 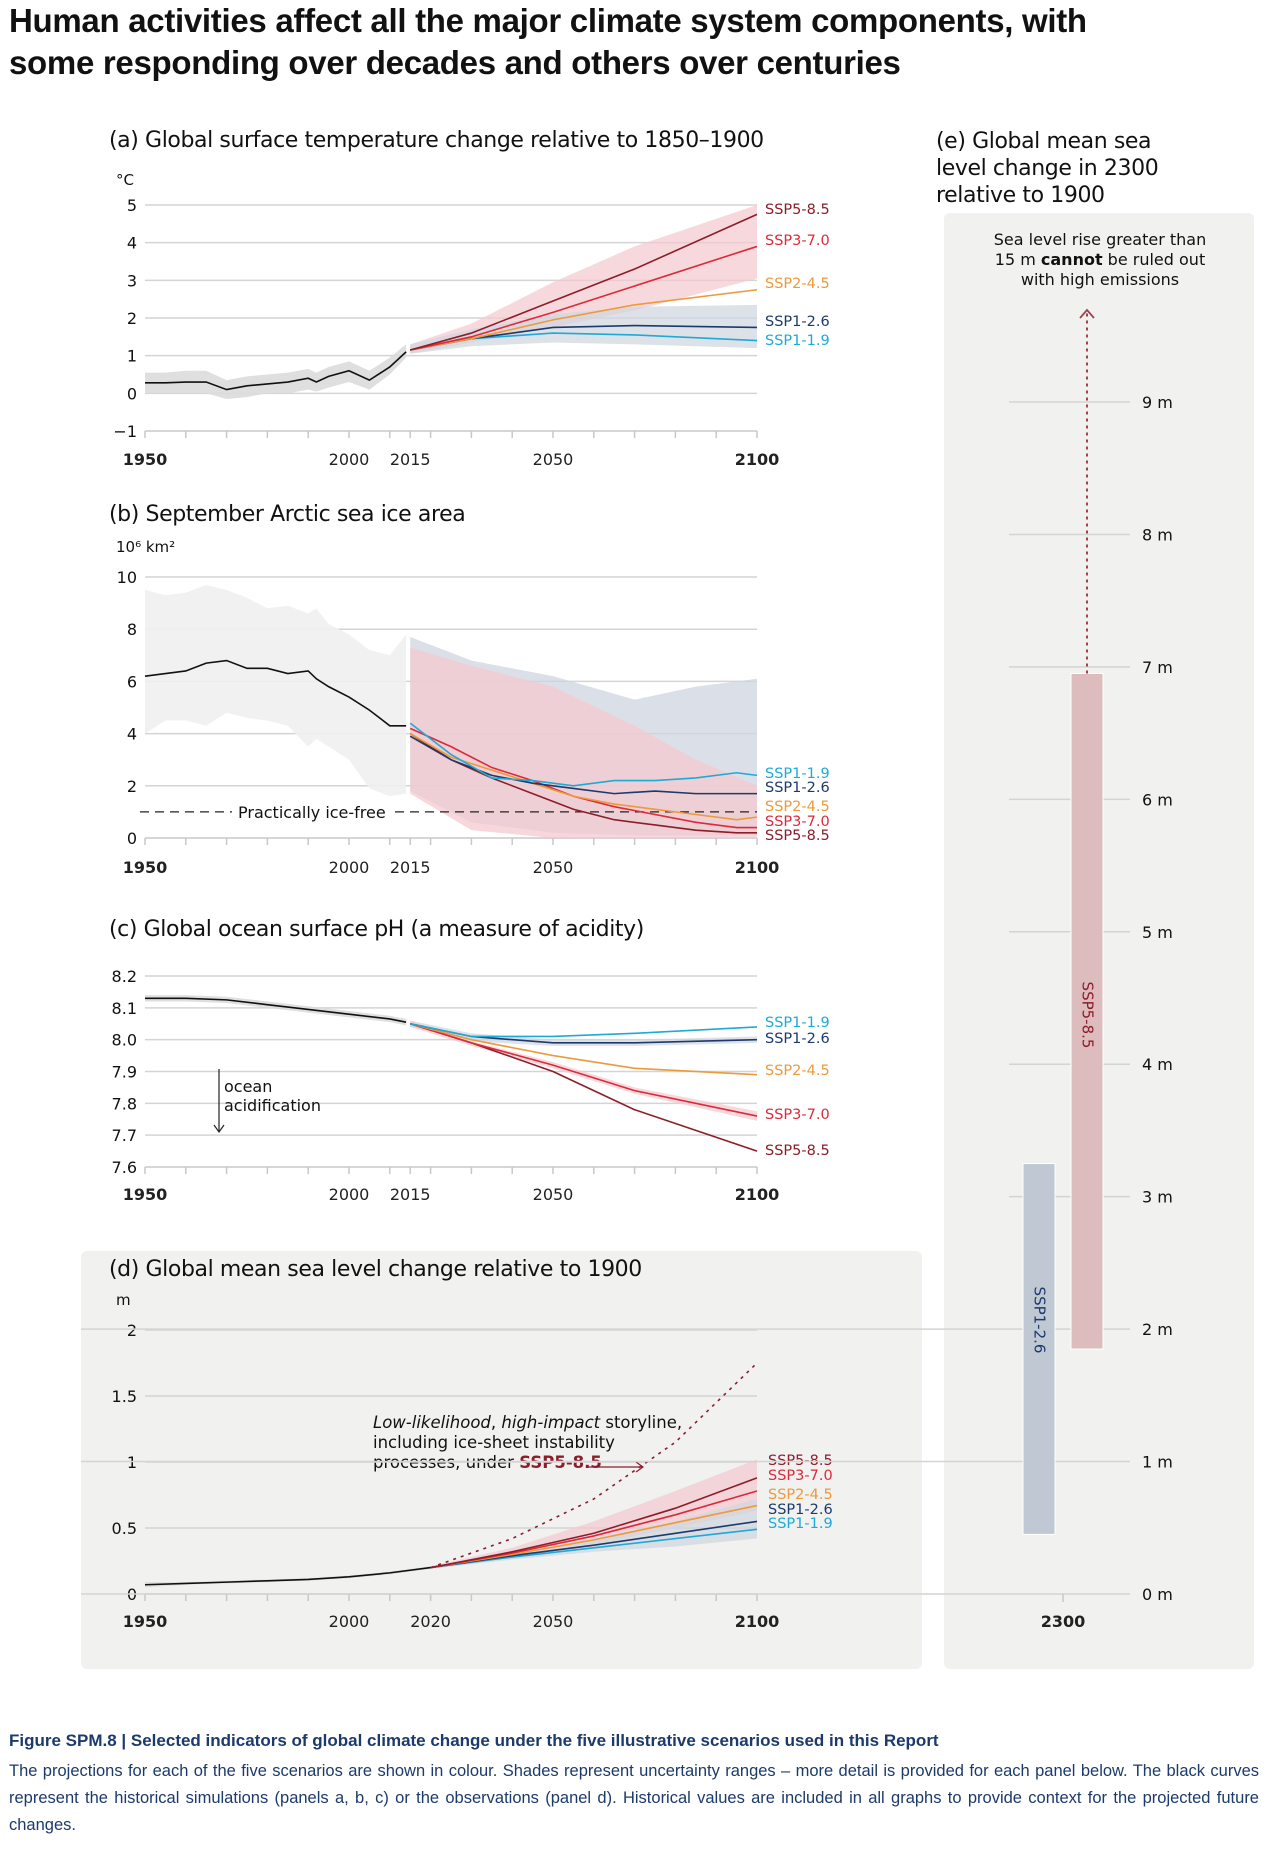 What do you see at coordinates (1157, 1064) in the screenshot?
I see `y-tick-label: 4 m` at bounding box center [1157, 1064].